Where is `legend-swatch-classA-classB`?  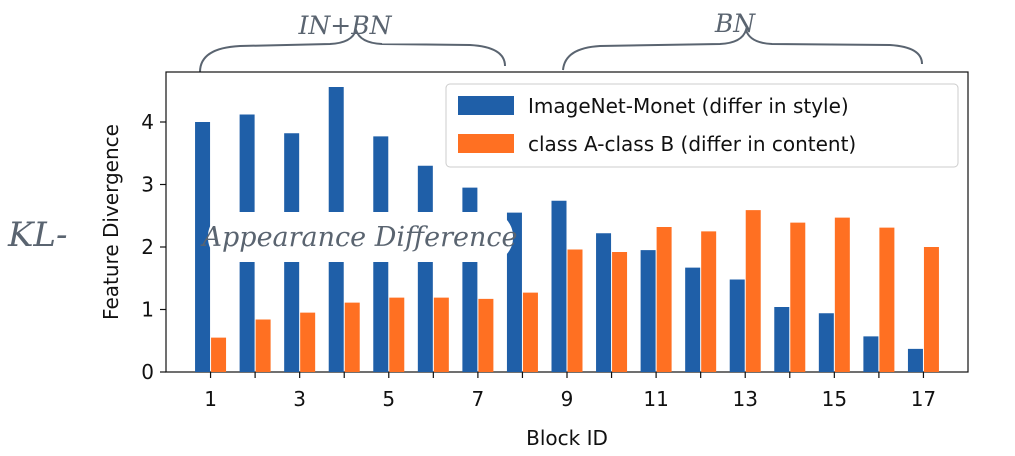
legend-swatch-classA-classB is located at coordinates (486, 143).